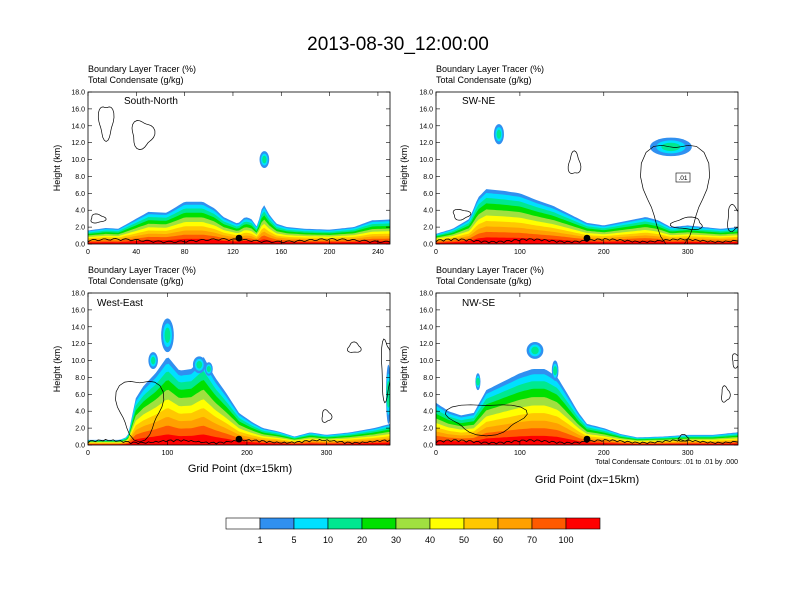  I want to click on panel-0-xtick-label: 160, so click(281, 252).